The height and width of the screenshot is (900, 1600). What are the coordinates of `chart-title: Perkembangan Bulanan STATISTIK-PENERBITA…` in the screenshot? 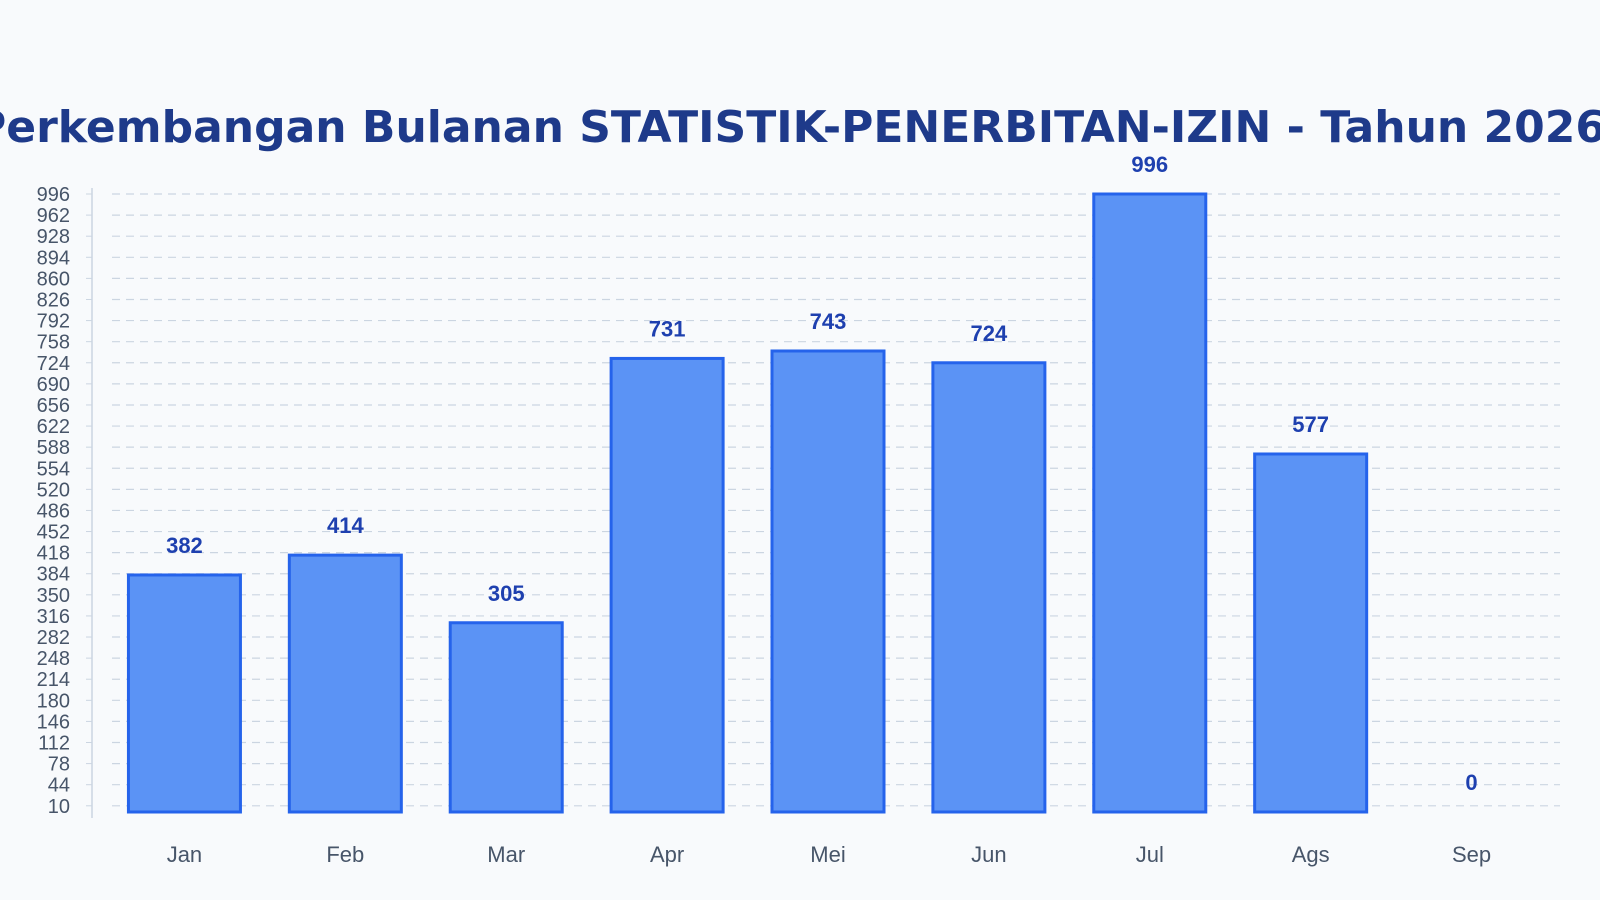 It's located at (800, 127).